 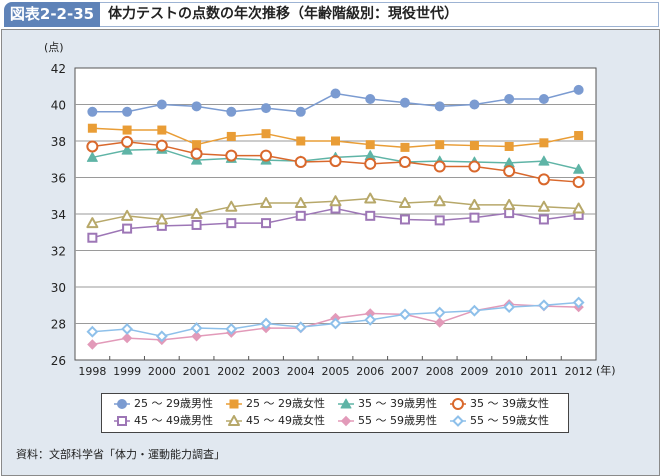 What do you see at coordinates (606, 370) in the screenshot?
I see `x-axis-label: (年)` at bounding box center [606, 370].